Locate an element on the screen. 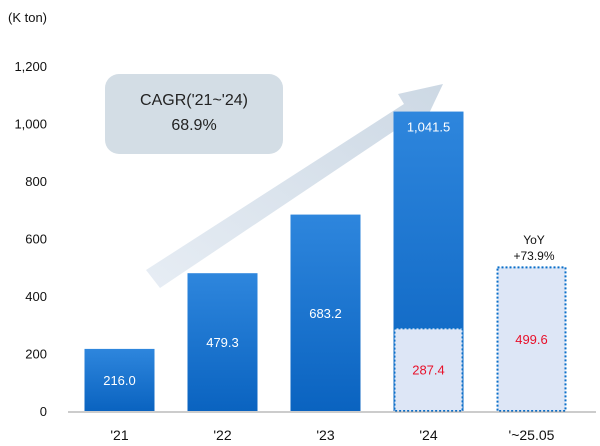 The height and width of the screenshot is (446, 600). bar-partial-value-label: 499.6 is located at coordinates (531, 339).